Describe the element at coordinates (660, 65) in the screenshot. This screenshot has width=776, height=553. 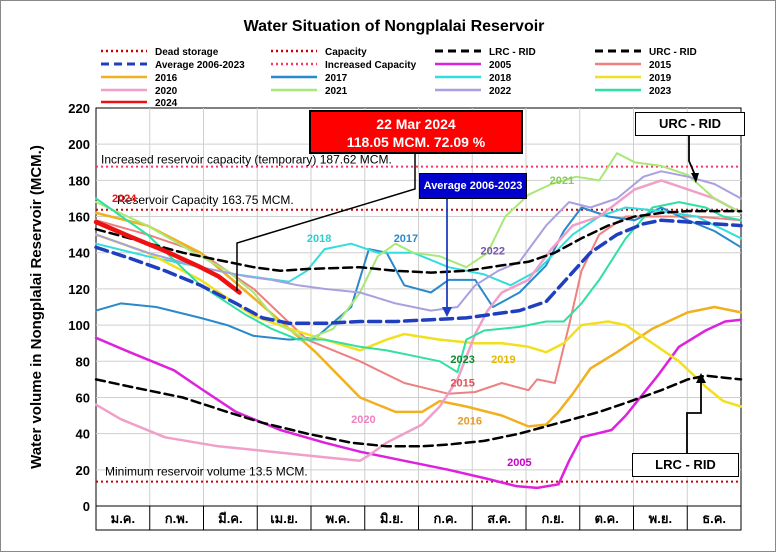
I see `legend-label-2015: 2015` at that location.